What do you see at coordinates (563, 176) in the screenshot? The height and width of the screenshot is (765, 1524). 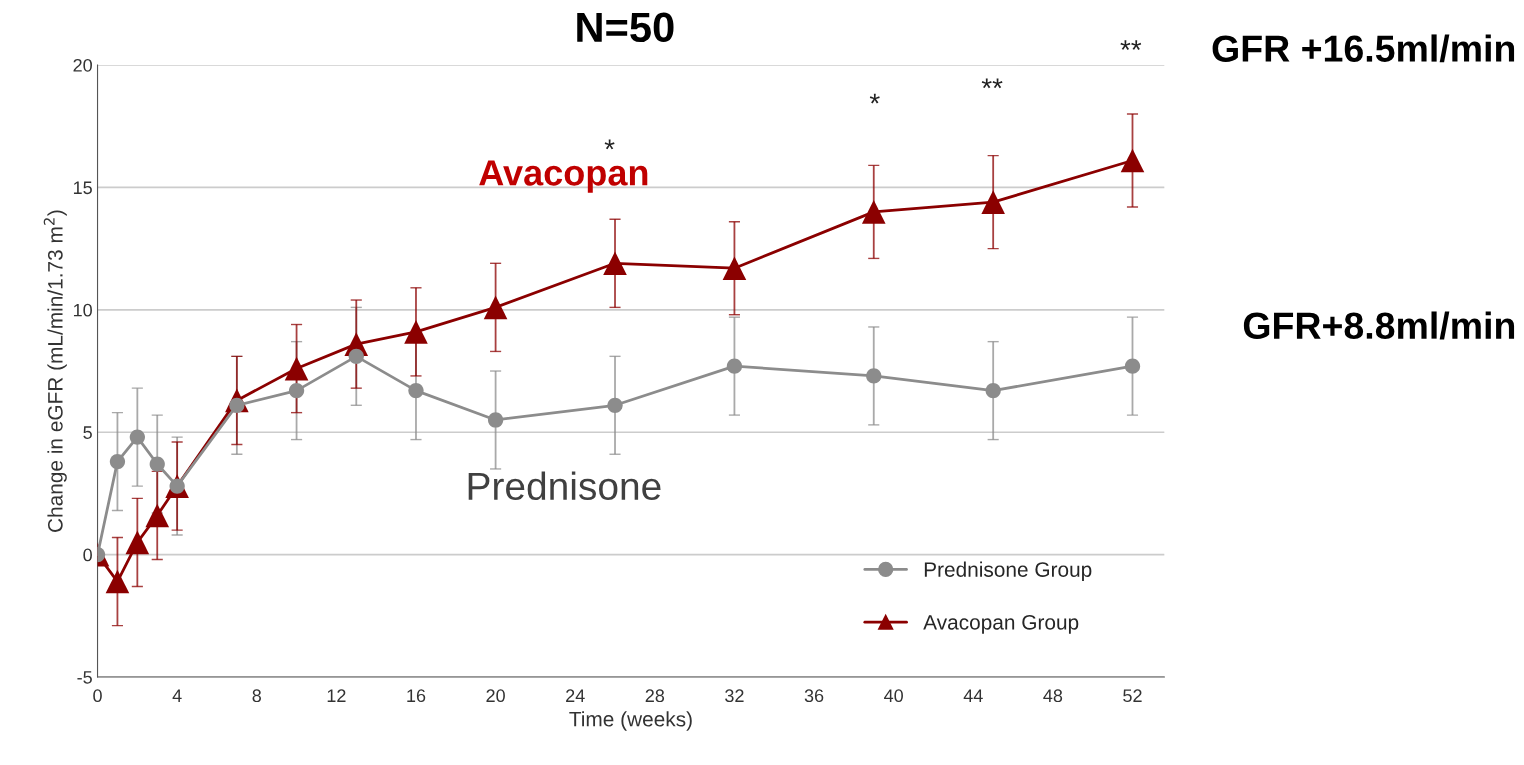 I see `annotation: Avacopan` at bounding box center [563, 176].